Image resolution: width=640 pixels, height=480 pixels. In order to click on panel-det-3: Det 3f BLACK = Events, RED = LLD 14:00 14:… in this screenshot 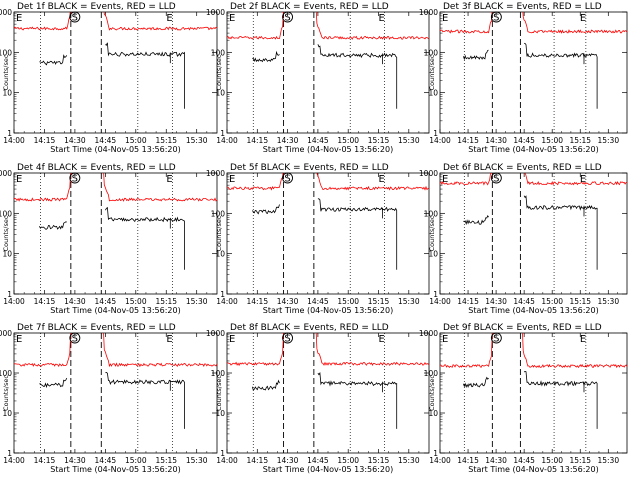, I will do `click(523, 78)`.